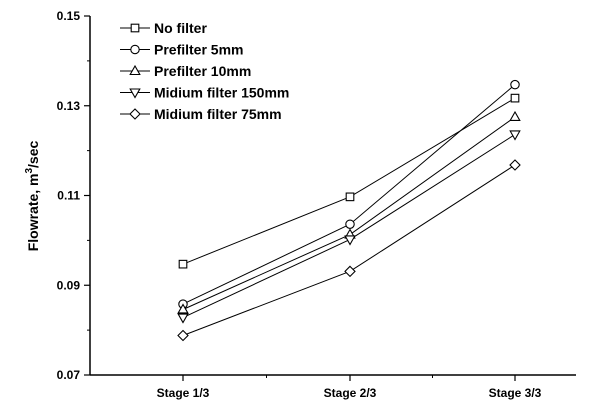 The width and height of the screenshot is (589, 403). What do you see at coordinates (218, 114) in the screenshot?
I see `legend-label: Midium filter 75mm` at bounding box center [218, 114].